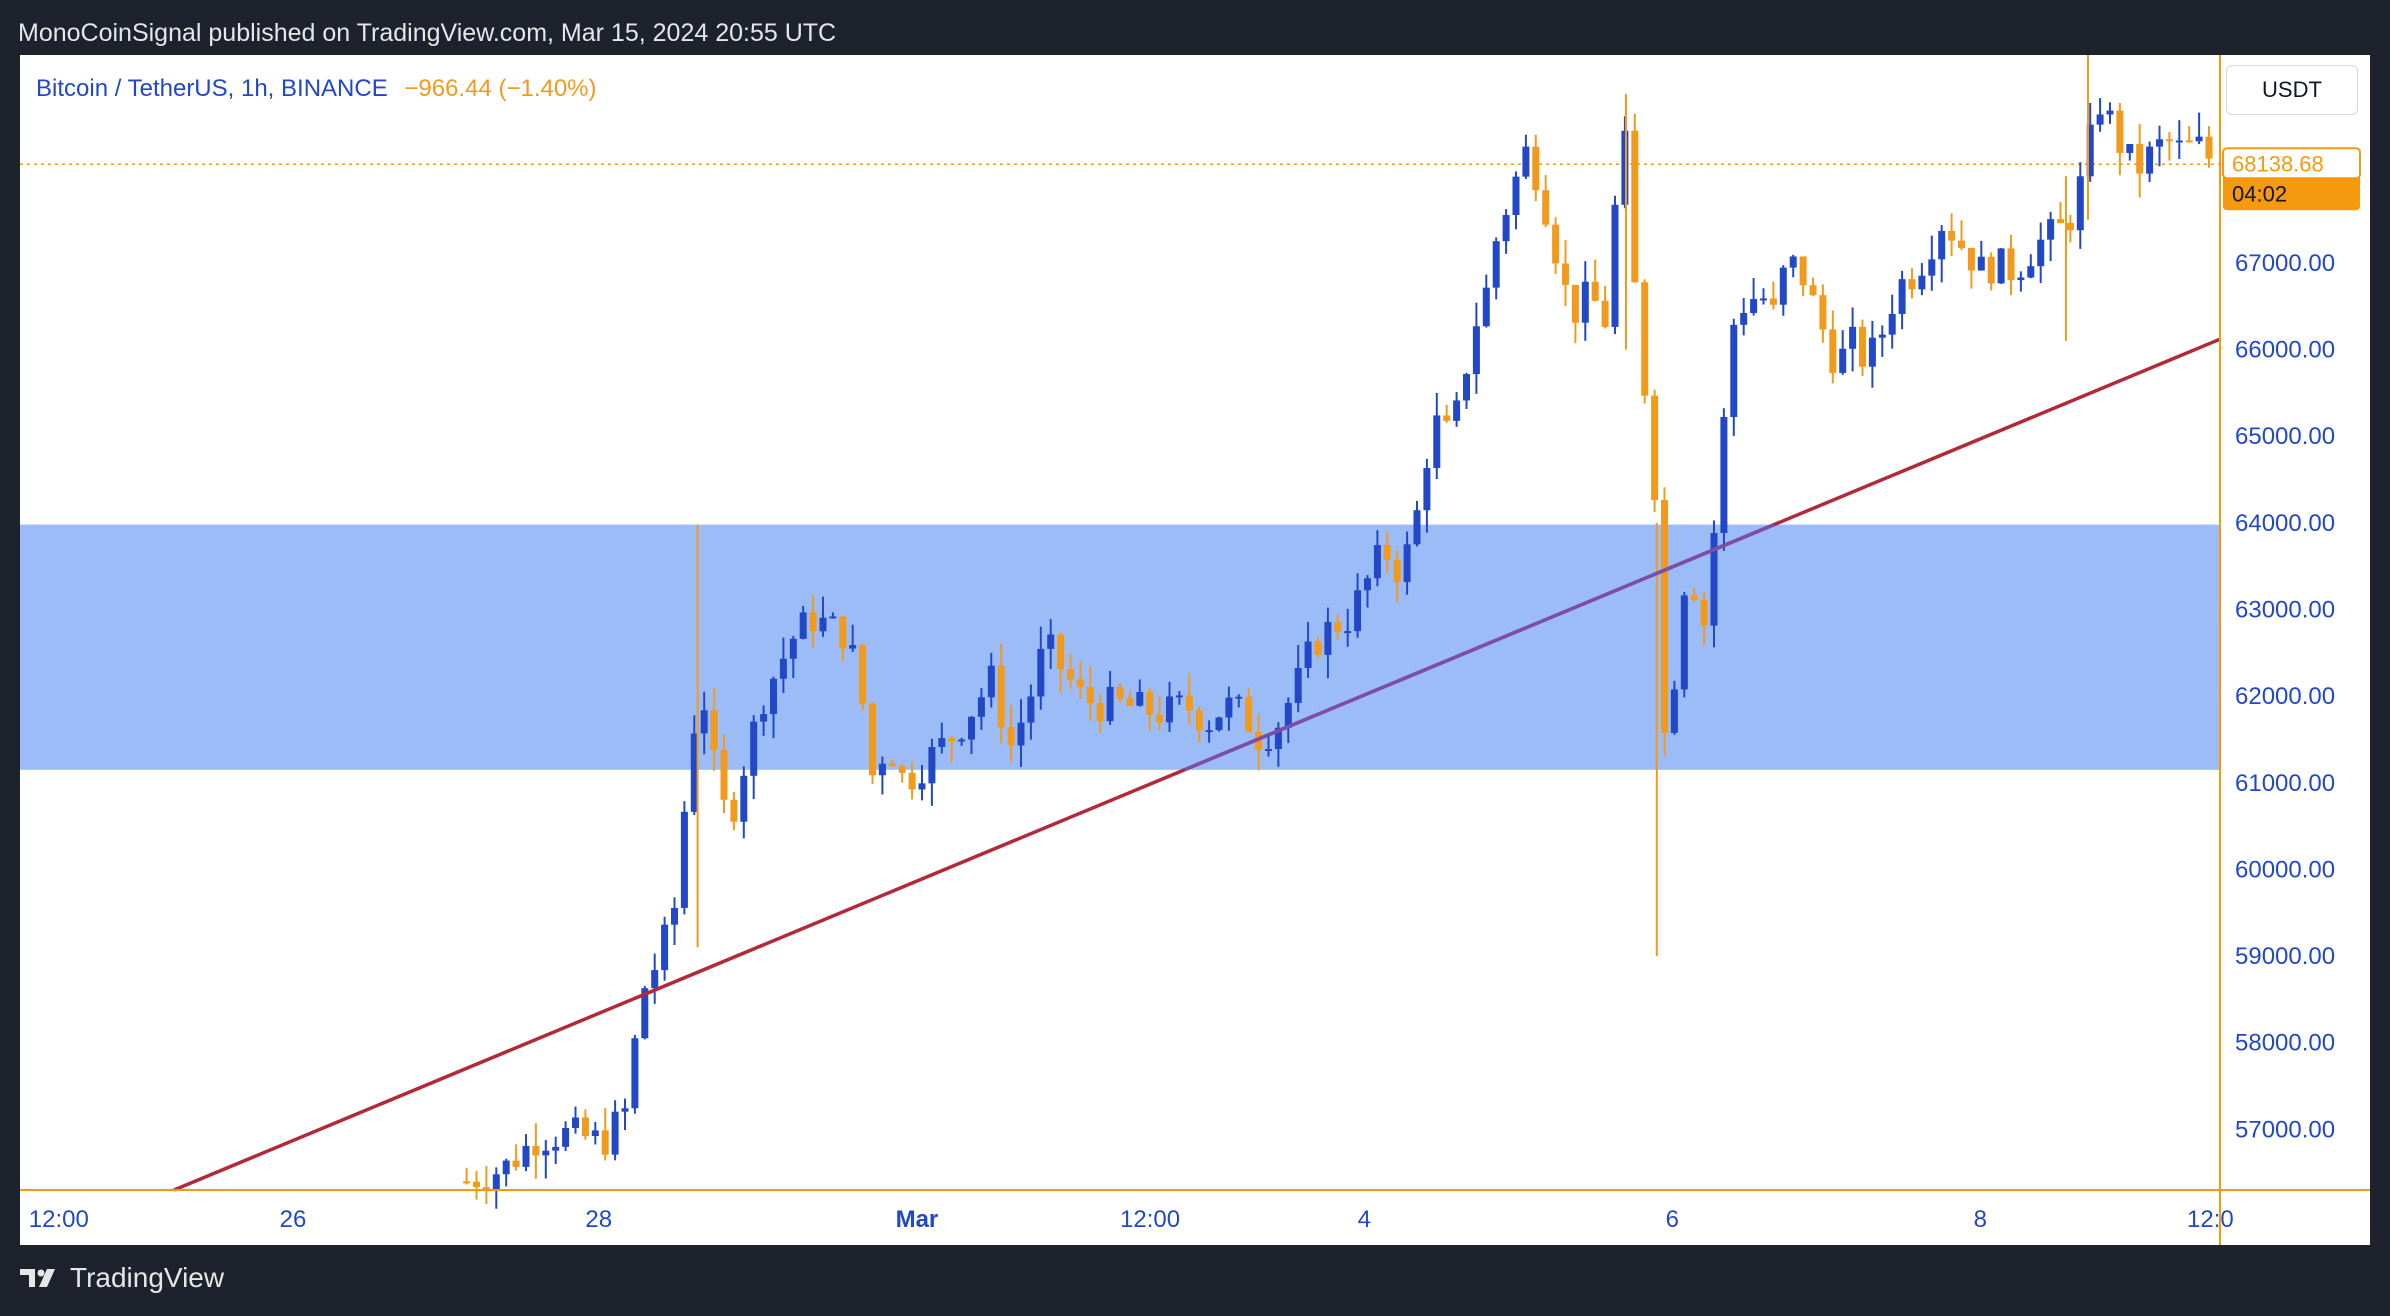 The image size is (2390, 1316). I want to click on tradingview-logo: TradingView, so click(122, 1278).